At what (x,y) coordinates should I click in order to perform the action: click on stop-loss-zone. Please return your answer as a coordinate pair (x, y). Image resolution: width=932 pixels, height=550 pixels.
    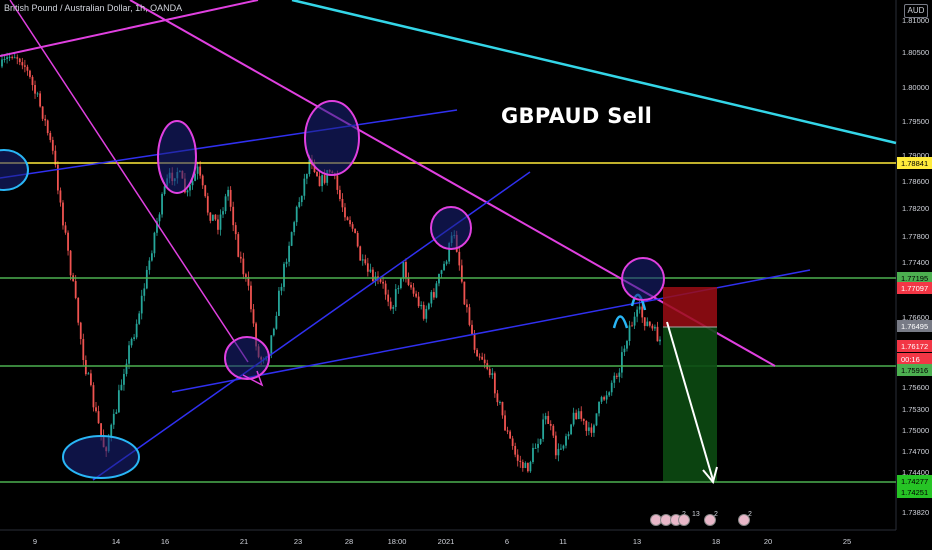
    Looking at the image, I should click on (690, 307).